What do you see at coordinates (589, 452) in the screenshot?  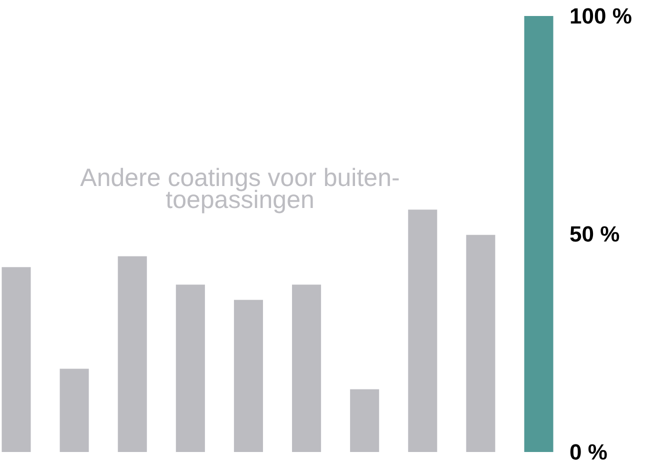 I see `y-tick-label: 0 %` at bounding box center [589, 452].